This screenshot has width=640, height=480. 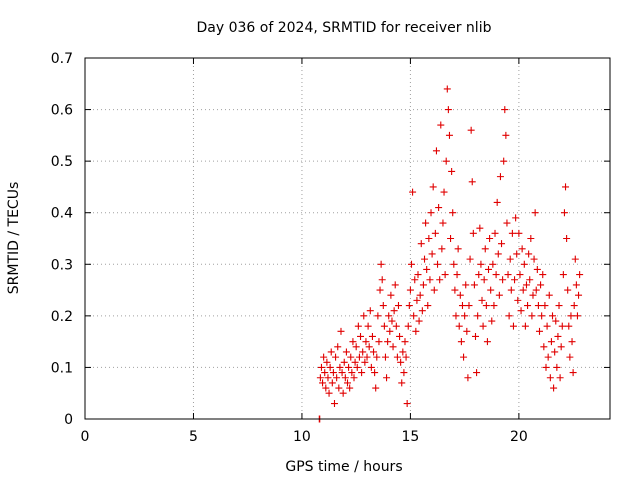 What do you see at coordinates (302, 437) in the screenshot?
I see `x-tick-label: 10` at bounding box center [302, 437].